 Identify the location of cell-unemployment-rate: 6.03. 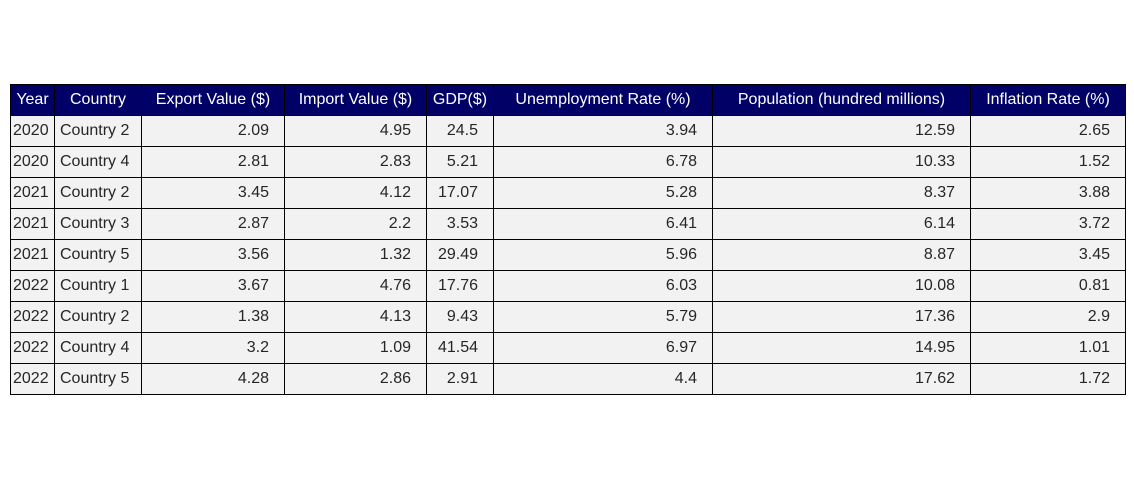
(603, 286).